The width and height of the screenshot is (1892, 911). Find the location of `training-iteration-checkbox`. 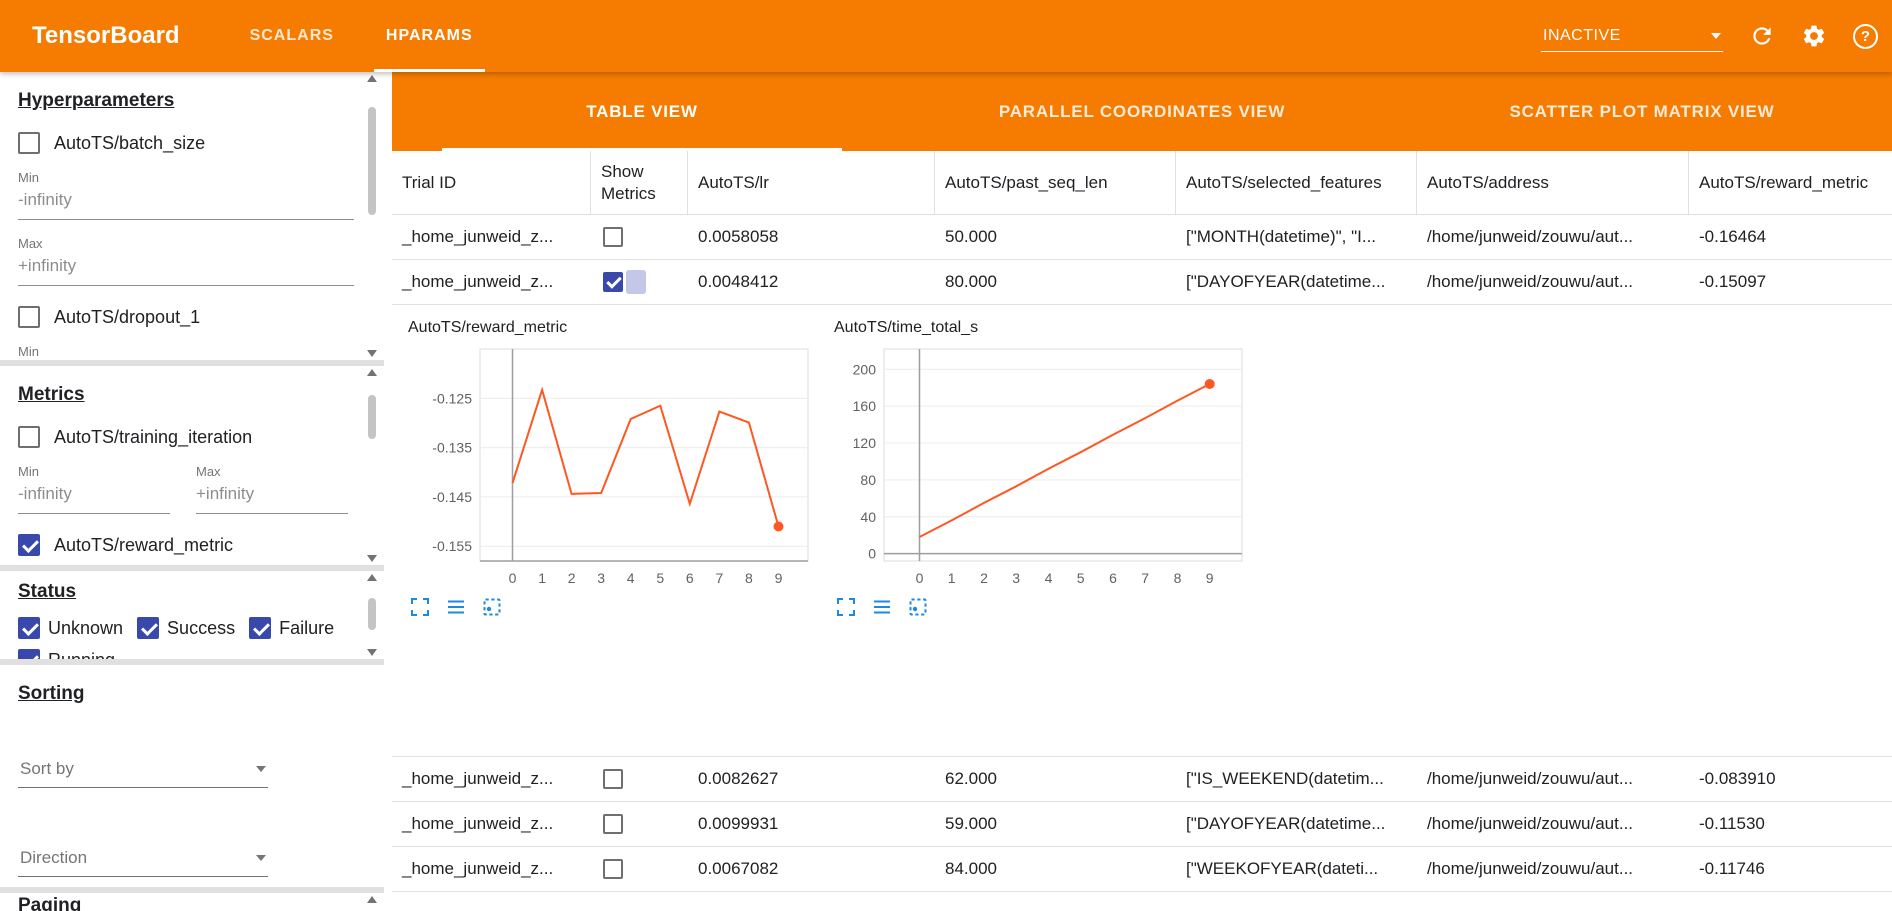

training-iteration-checkbox is located at coordinates (29, 437).